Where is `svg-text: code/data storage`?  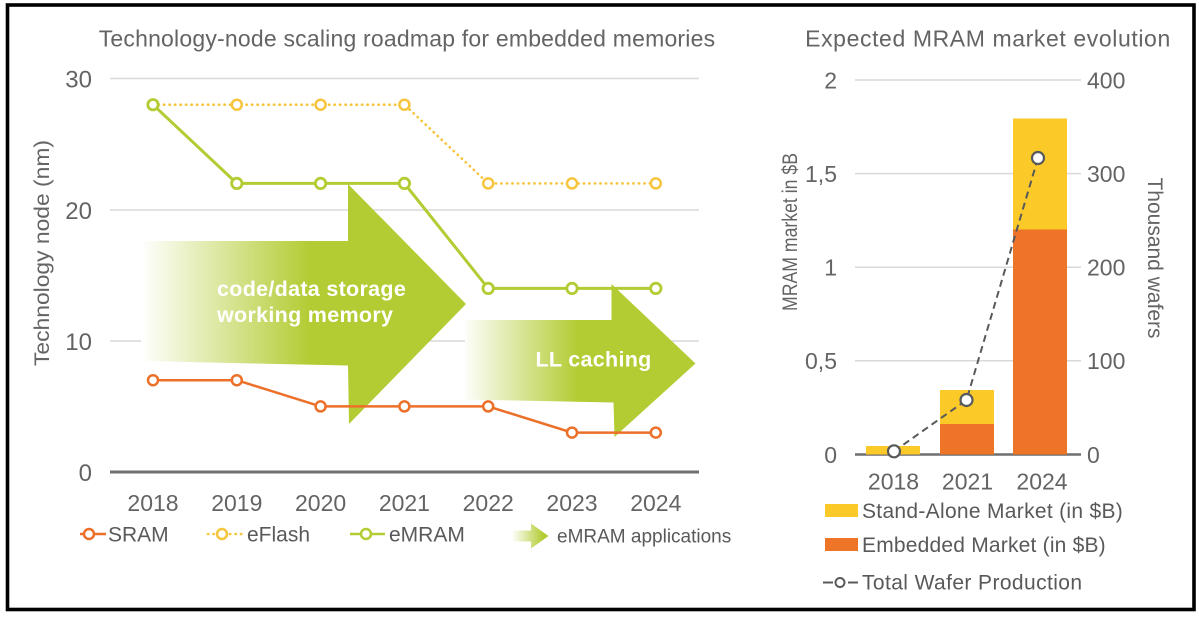
svg-text: code/data storage is located at coordinates (311, 289).